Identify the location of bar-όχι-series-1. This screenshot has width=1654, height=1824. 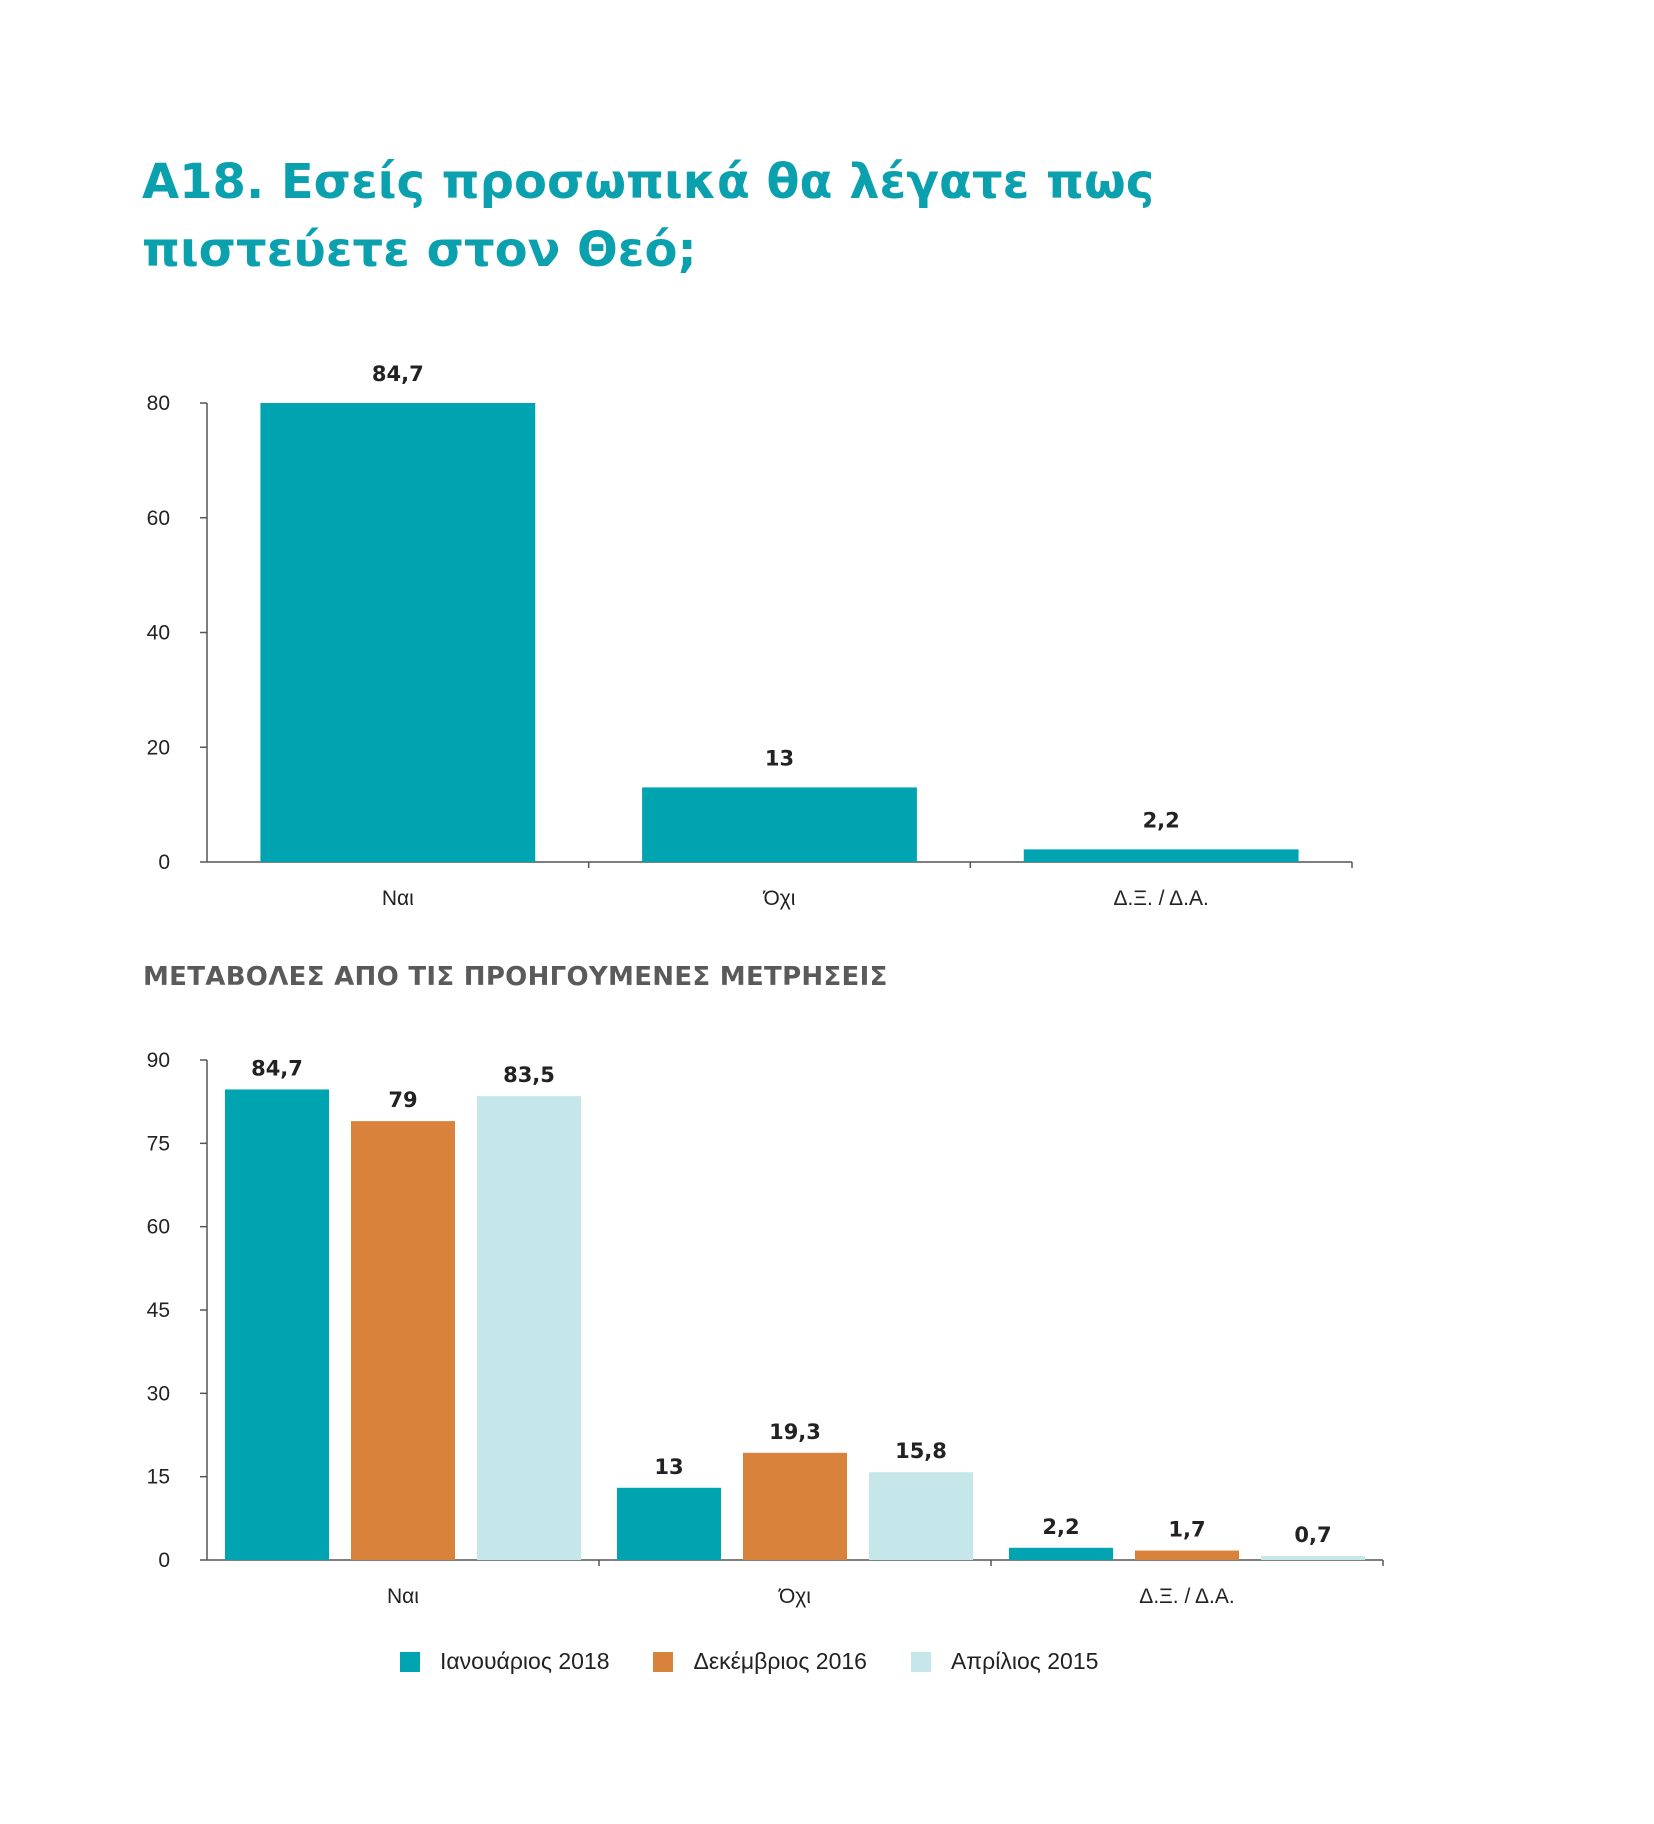
(669, 1523).